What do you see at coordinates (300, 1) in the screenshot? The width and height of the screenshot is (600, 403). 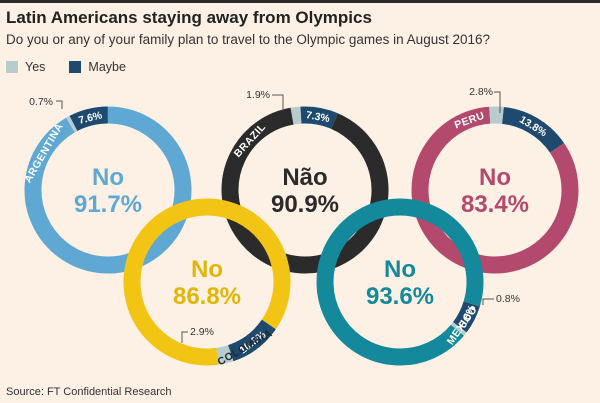 I see `top-rule` at bounding box center [300, 1].